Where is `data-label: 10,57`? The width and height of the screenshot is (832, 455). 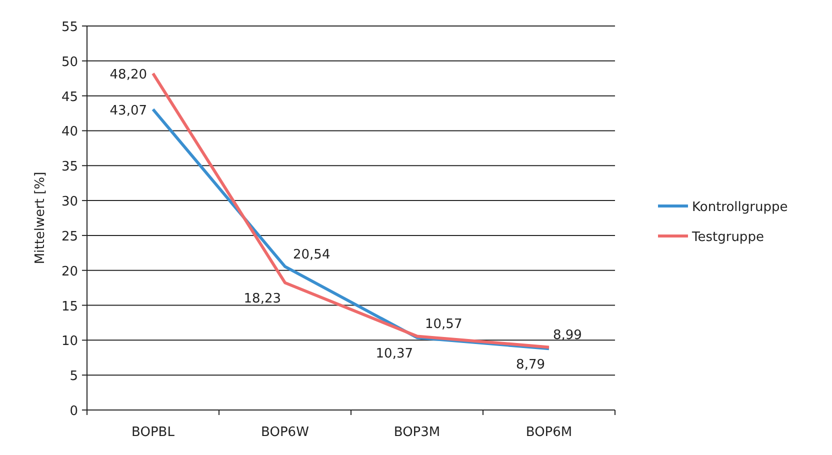 data-label: 10,57 is located at coordinates (443, 324).